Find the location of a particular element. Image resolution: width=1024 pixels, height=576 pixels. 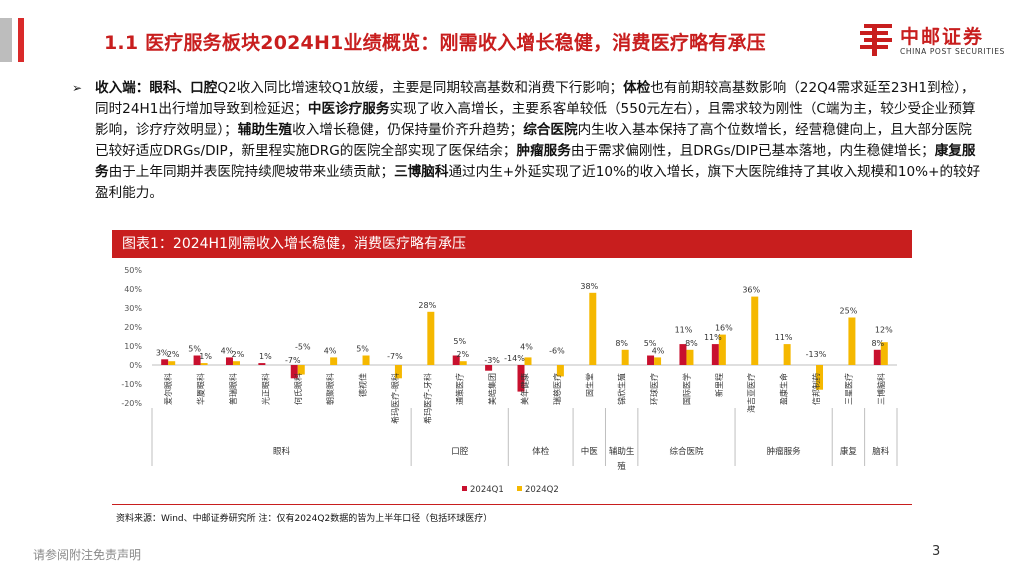

keyword-segment: 综合医院 is located at coordinates (550, 130).